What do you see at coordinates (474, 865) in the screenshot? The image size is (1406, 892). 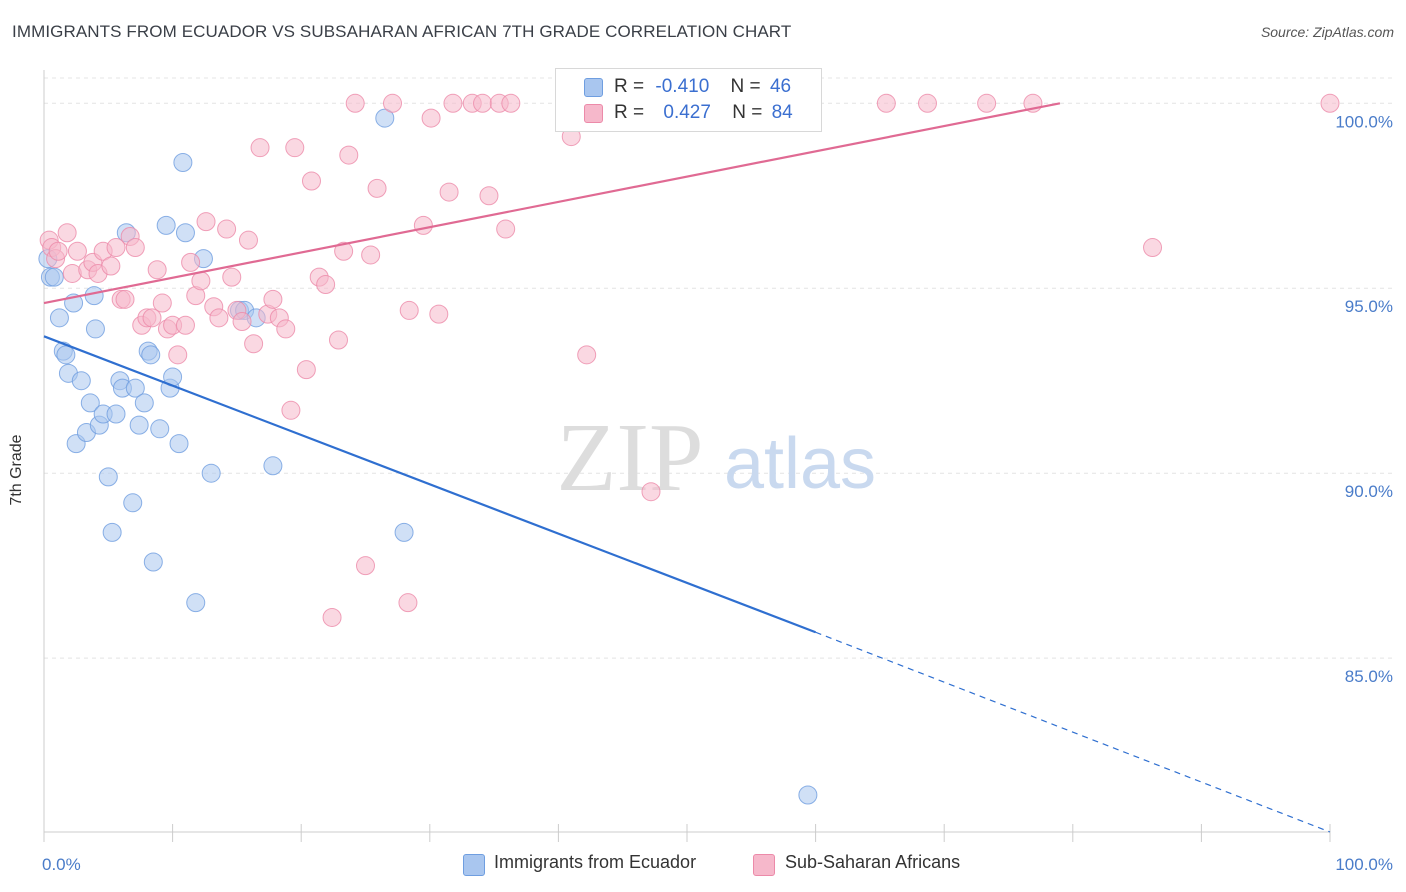 I see `bottom-legend-swatch-ecuador` at bounding box center [474, 865].